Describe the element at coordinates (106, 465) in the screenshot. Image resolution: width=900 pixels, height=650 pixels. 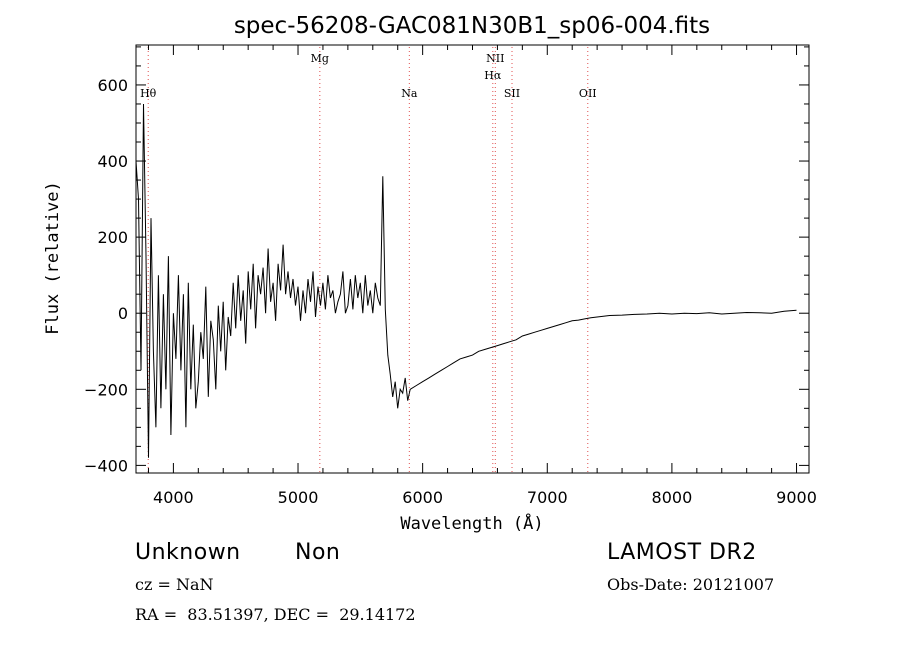
I see `y-tick-label: −400` at that location.